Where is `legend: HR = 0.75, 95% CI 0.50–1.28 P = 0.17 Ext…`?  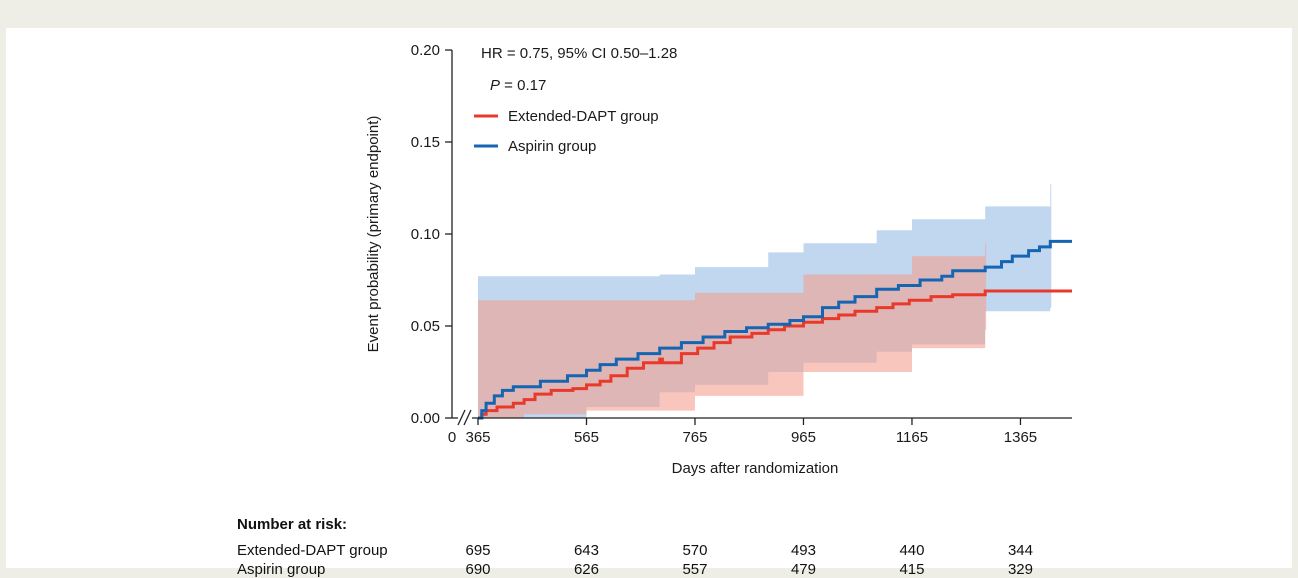 legend: HR = 0.75, 95% CI 0.50–1.28 P = 0.17 Ext… is located at coordinates (575, 100).